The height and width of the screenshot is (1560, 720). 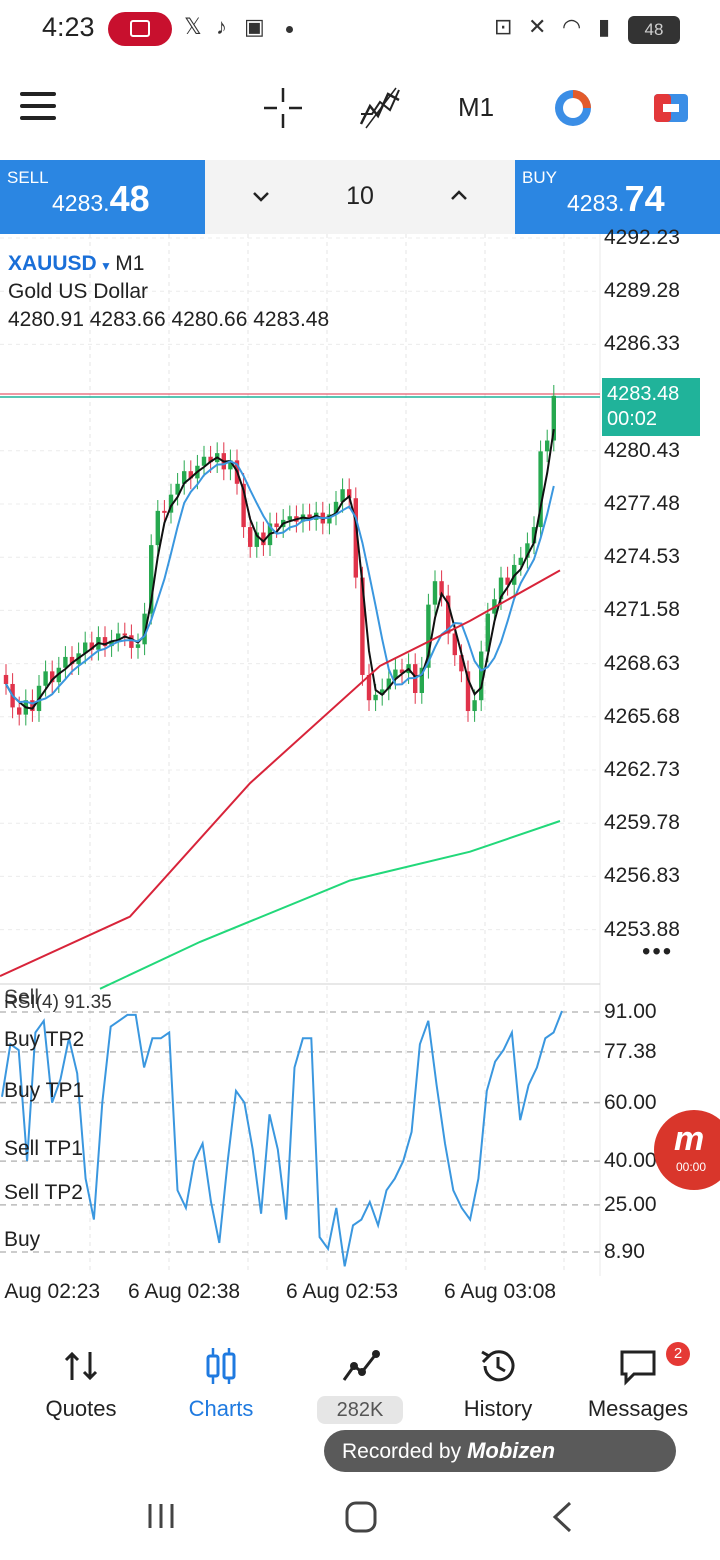 I want to click on chart-symbol: XAUUSD ▼ M1, so click(x=76, y=264).